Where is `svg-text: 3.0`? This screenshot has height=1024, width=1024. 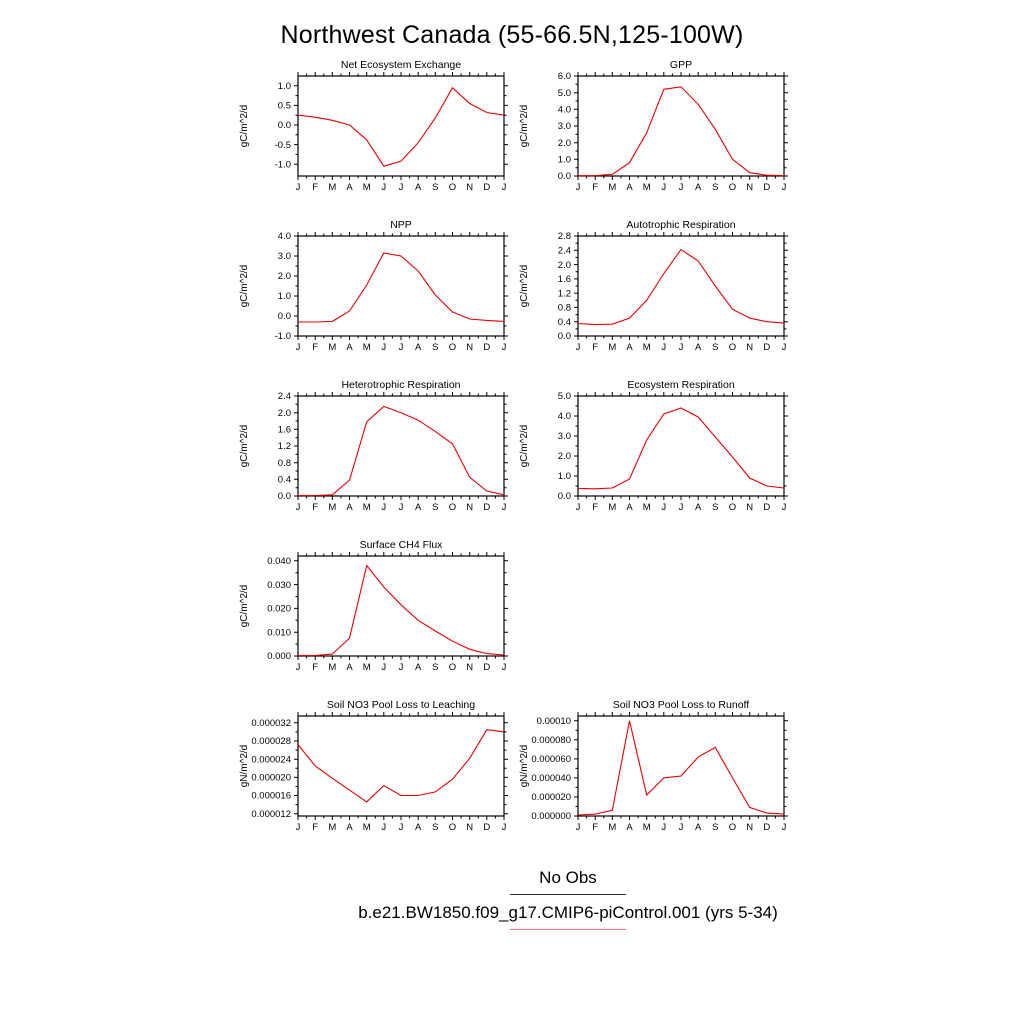 svg-text: 3.0 is located at coordinates (284, 256).